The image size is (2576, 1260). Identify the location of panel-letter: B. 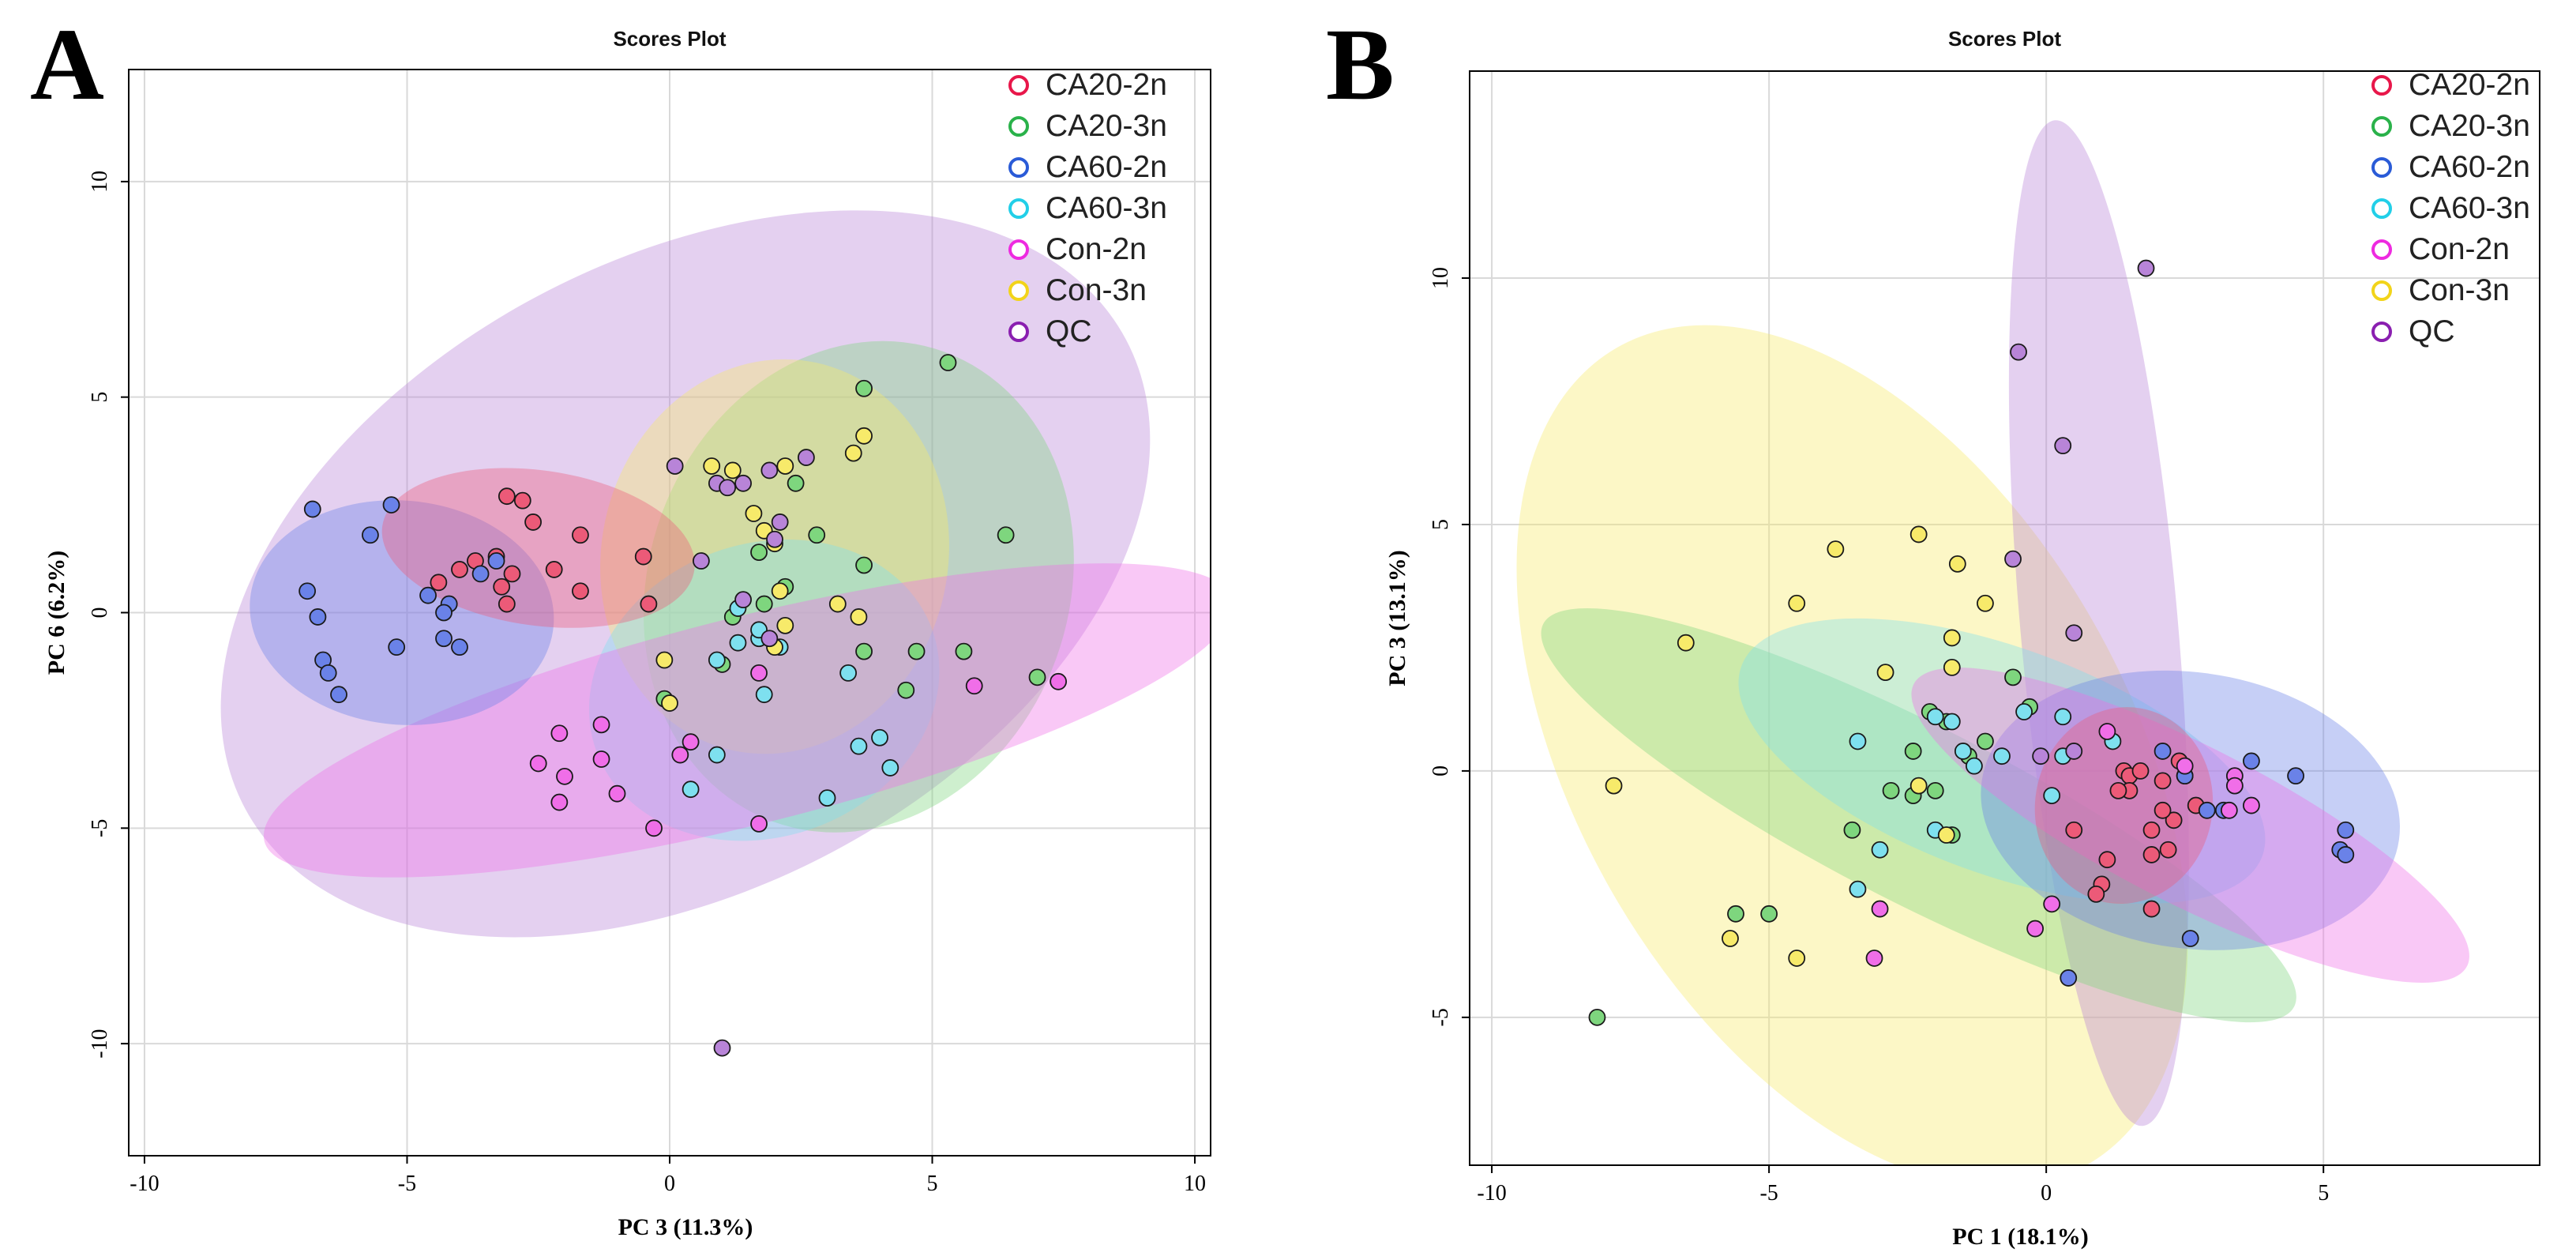
(1360, 65).